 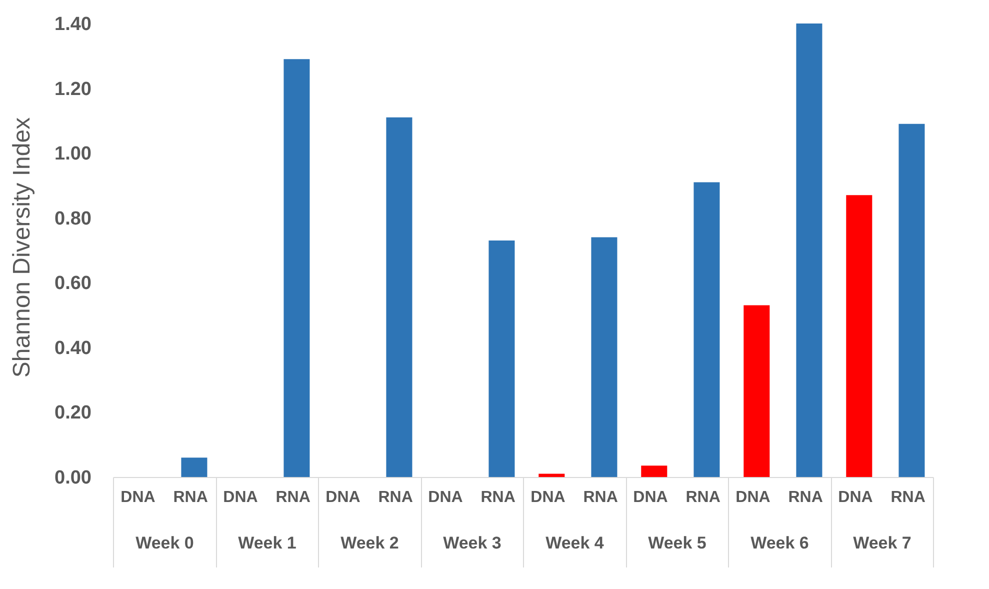 I want to click on x-tick-label: Week 1, so click(x=267, y=543).